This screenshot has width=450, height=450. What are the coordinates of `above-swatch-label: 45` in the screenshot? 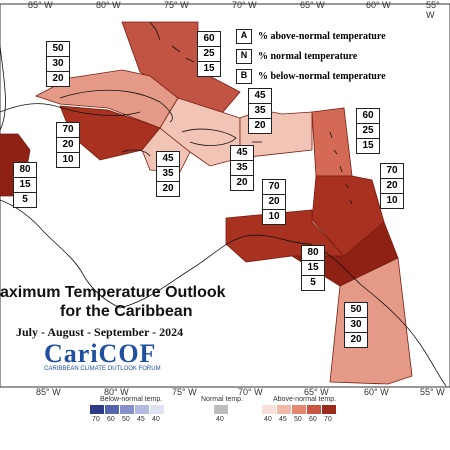 It's located at (283, 419).